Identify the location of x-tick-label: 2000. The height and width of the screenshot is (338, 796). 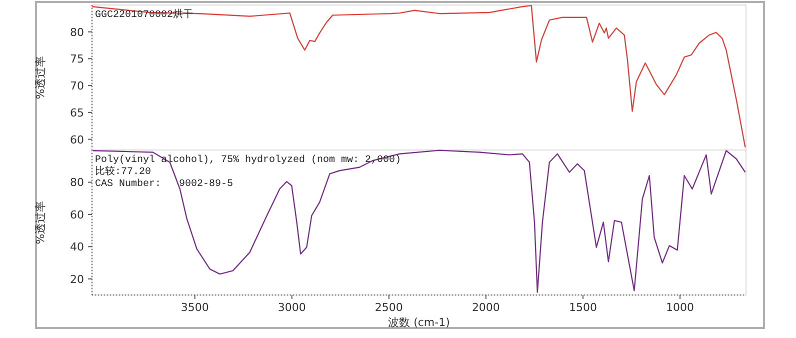
(486, 307).